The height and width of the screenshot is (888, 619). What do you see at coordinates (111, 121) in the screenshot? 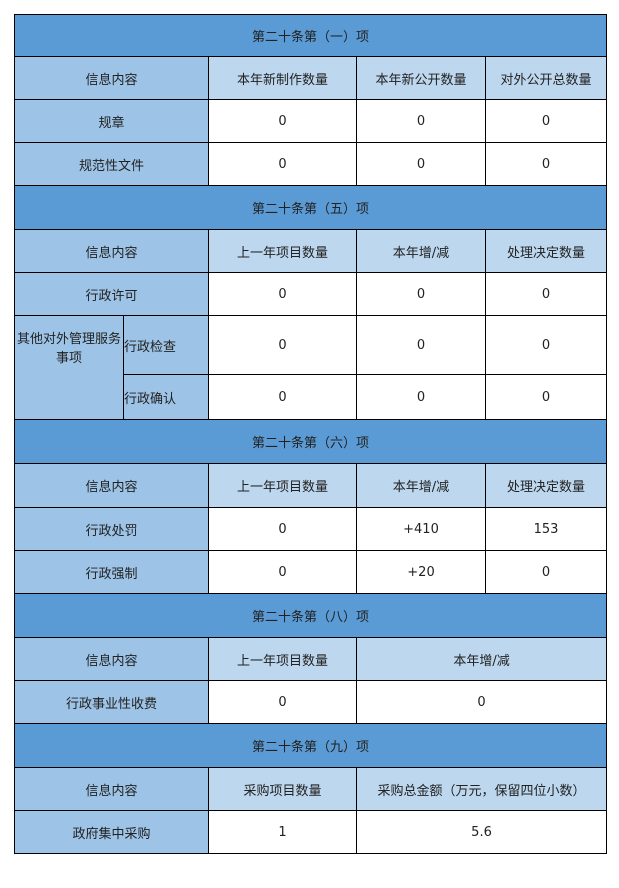
I see `row-label: 规章` at bounding box center [111, 121].